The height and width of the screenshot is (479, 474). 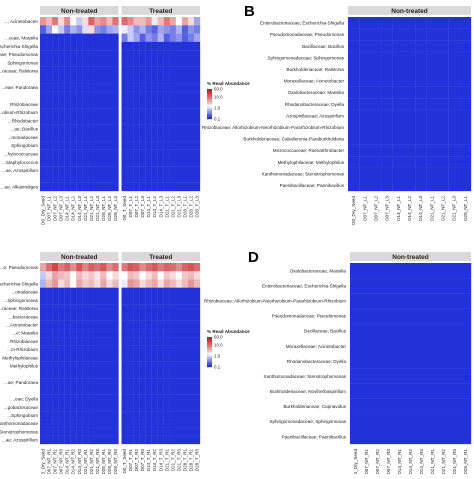 I want to click on row-label: ...ae; Azospirillum, so click(x=20, y=440).